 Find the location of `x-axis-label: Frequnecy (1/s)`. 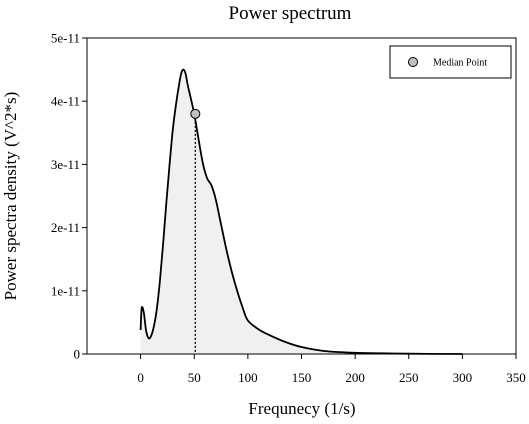

x-axis-label: Frequnecy (1/s) is located at coordinates (301, 408).